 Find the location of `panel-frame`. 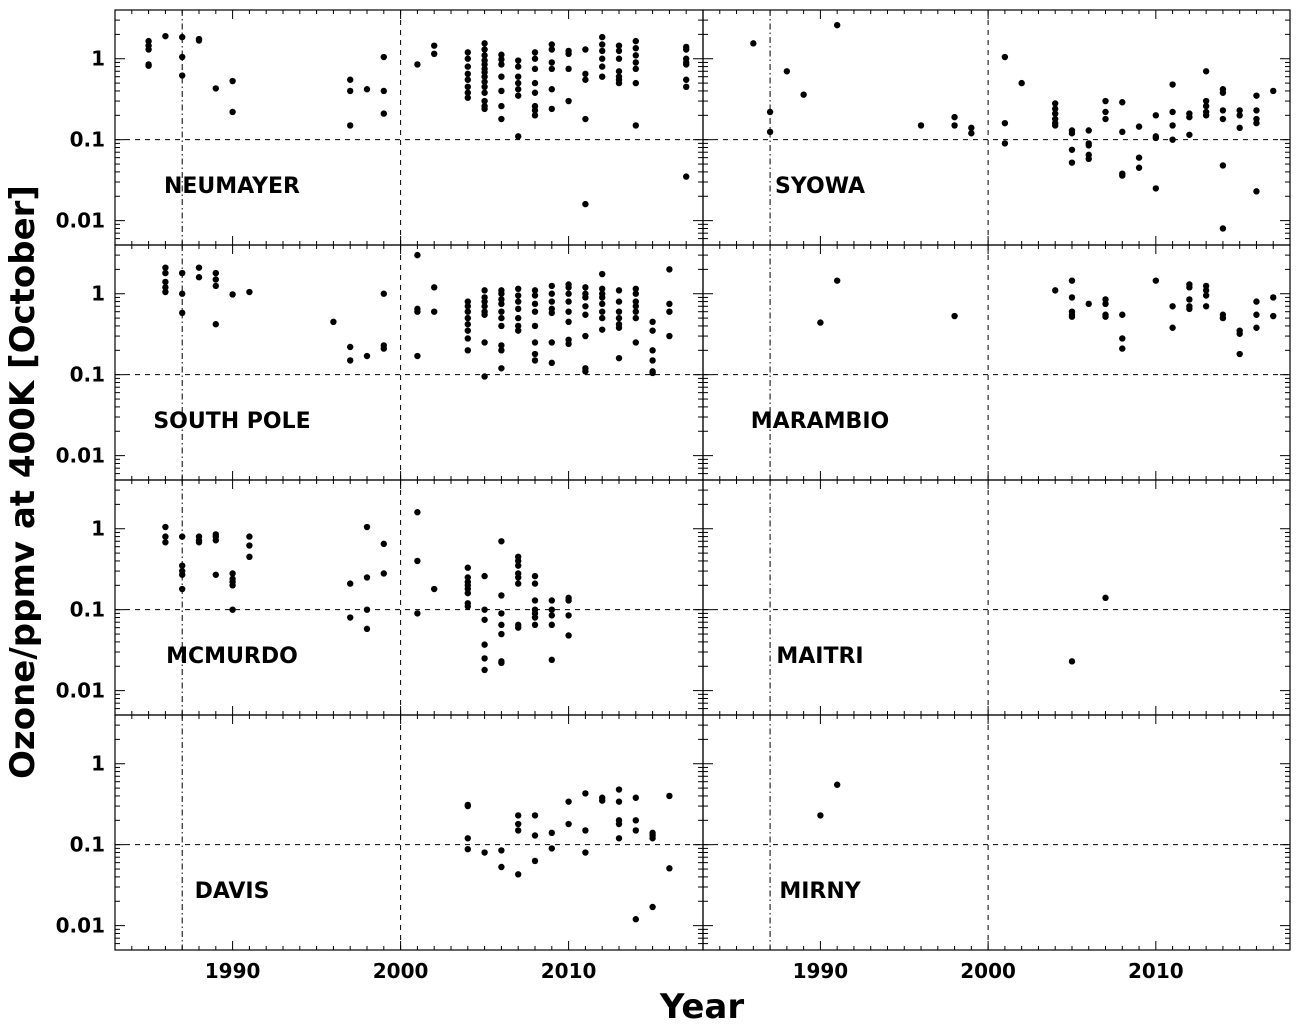

panel-frame is located at coordinates (996, 832).